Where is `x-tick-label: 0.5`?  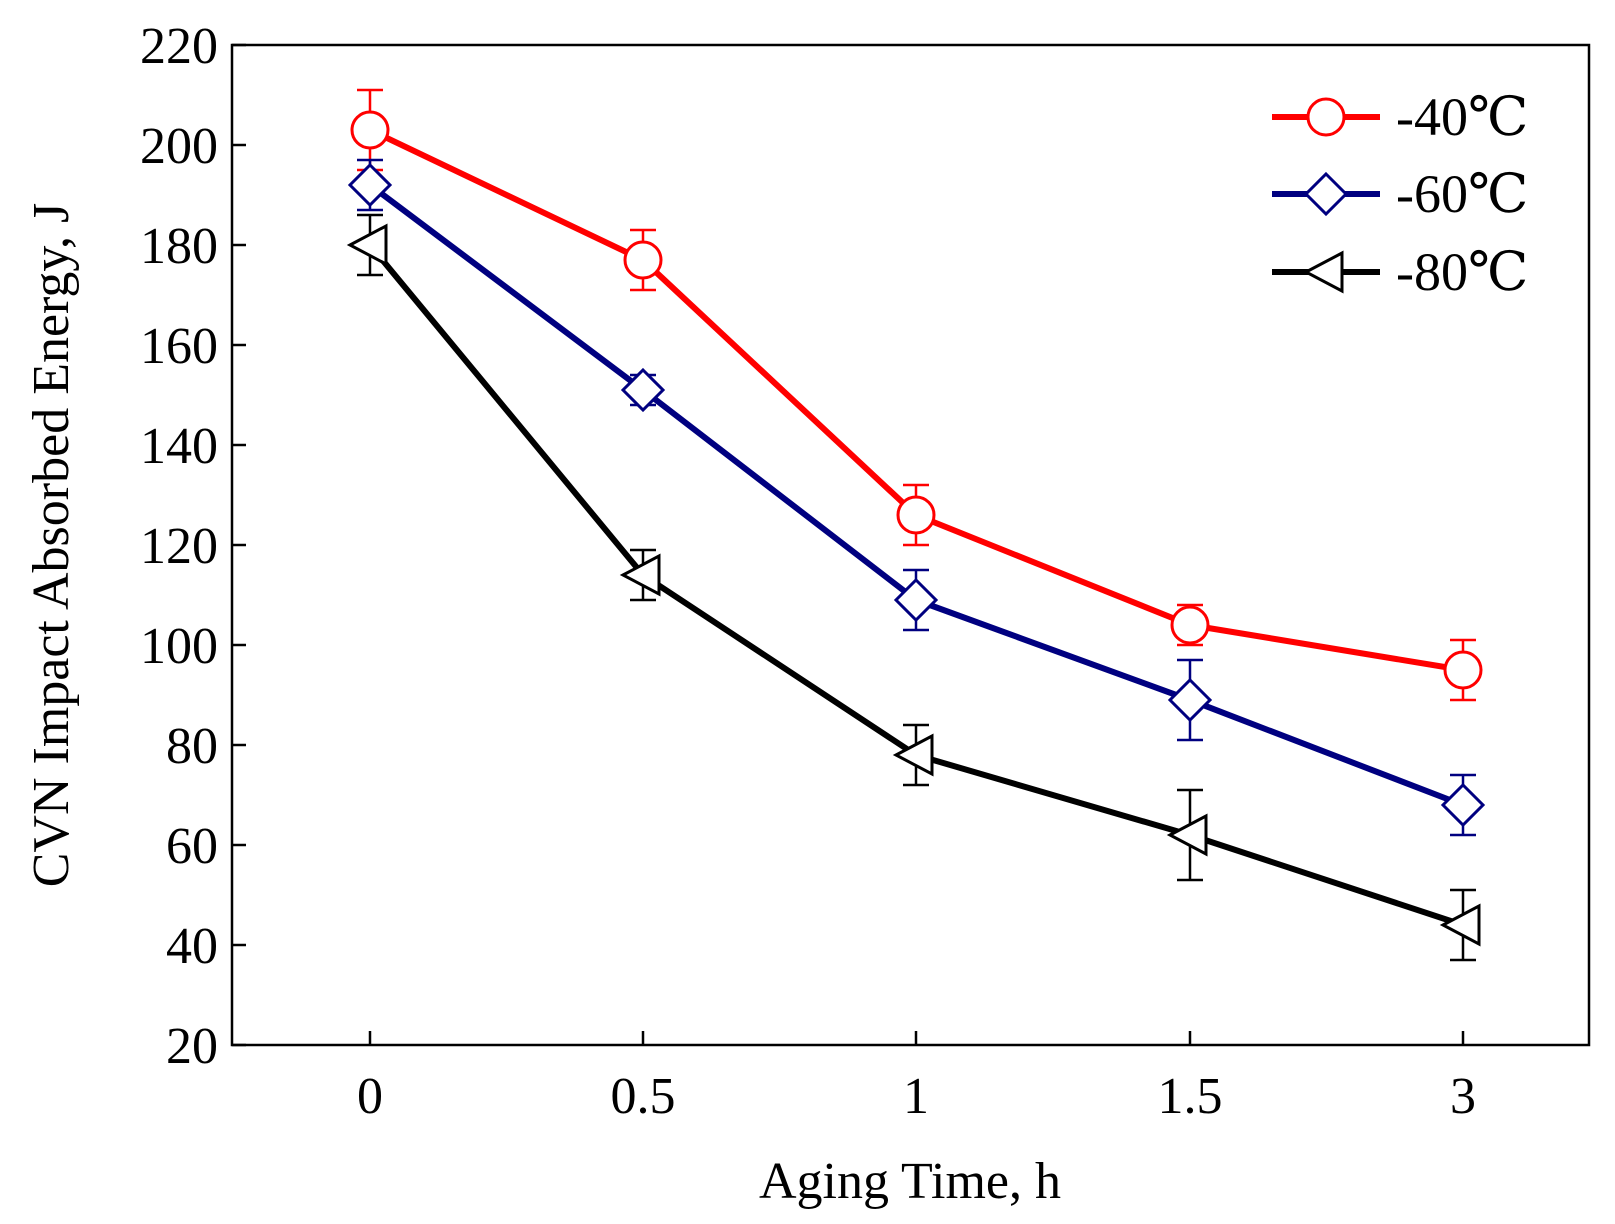
x-tick-label: 0.5 is located at coordinates (643, 1096).